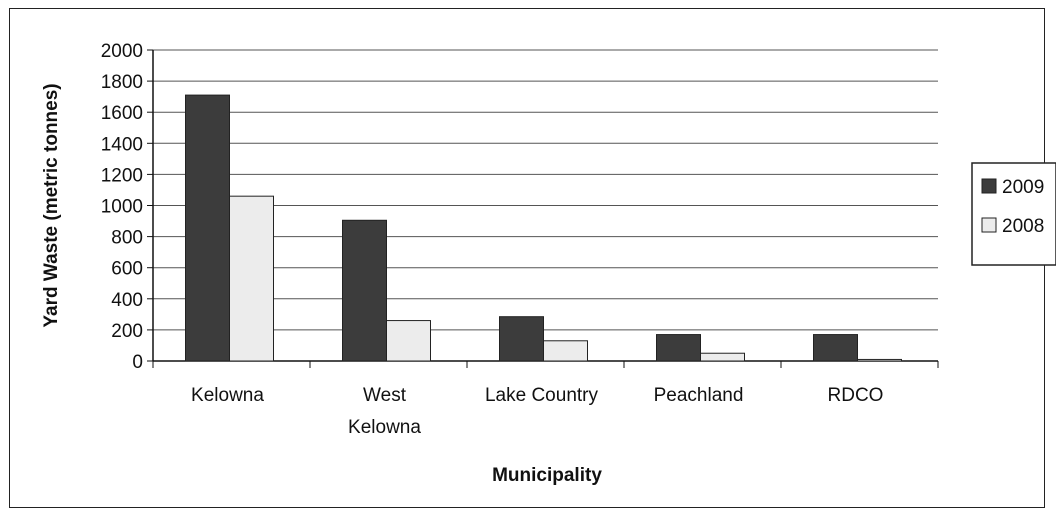 Image resolution: width=1056 pixels, height=516 pixels. Describe the element at coordinates (122, 175) in the screenshot. I see `y-tick-label: 1200` at that location.